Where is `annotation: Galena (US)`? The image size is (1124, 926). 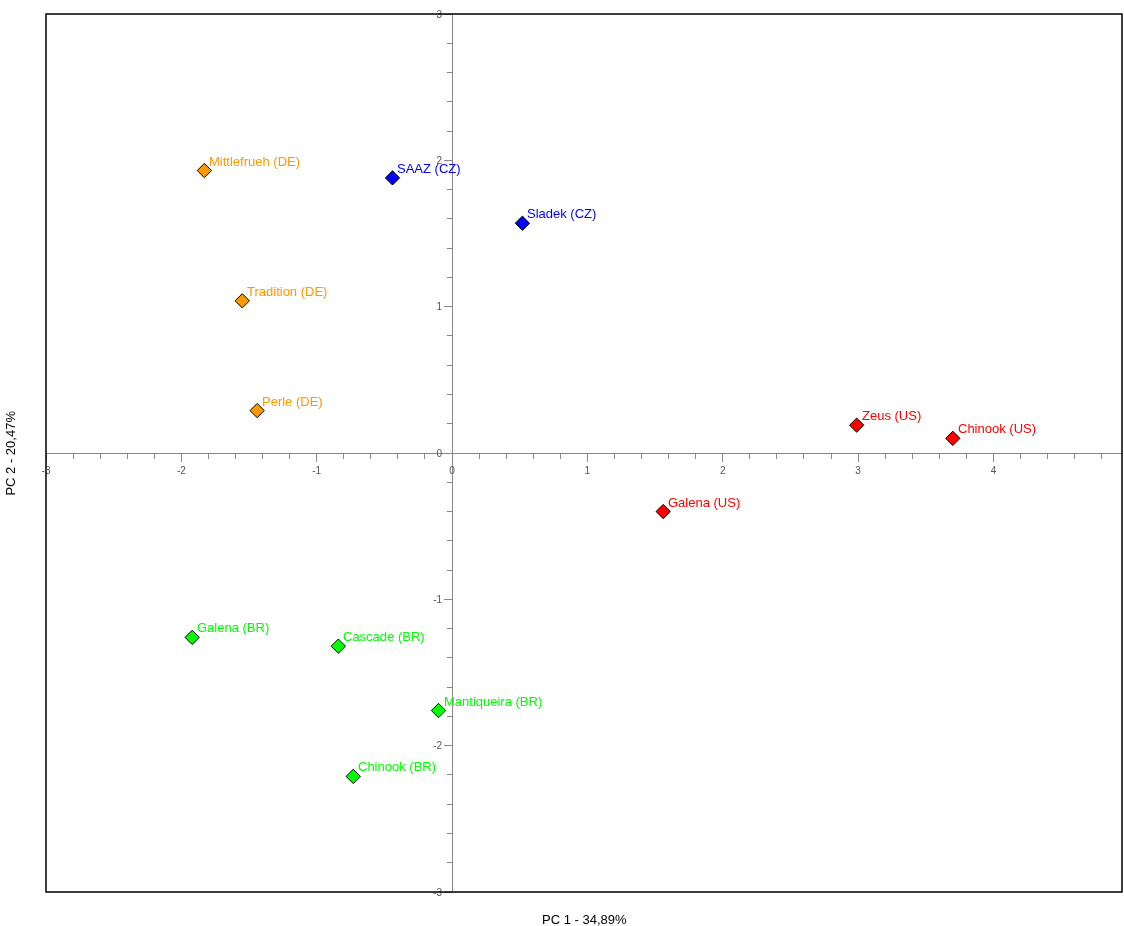 annotation: Galena (US) is located at coordinates (704, 502).